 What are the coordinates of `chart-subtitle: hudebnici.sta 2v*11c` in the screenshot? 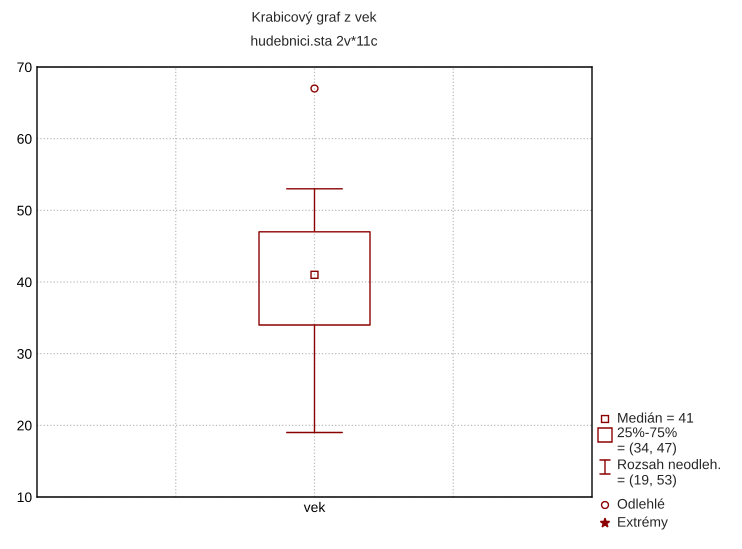 It's located at (314, 41).